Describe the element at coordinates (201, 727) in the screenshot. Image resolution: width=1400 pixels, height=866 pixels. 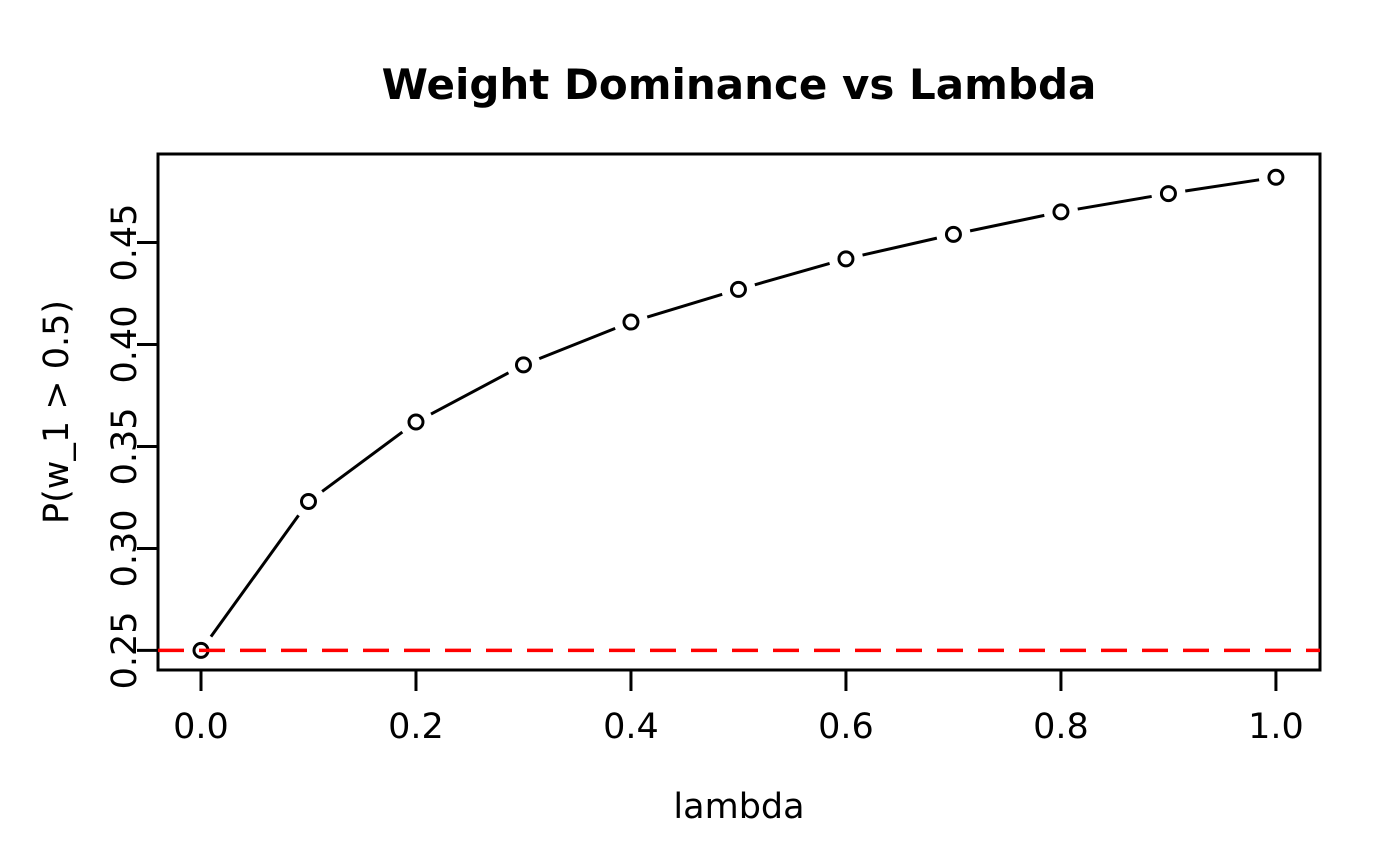
I see `x-axis-tick-label: 0.0` at that location.